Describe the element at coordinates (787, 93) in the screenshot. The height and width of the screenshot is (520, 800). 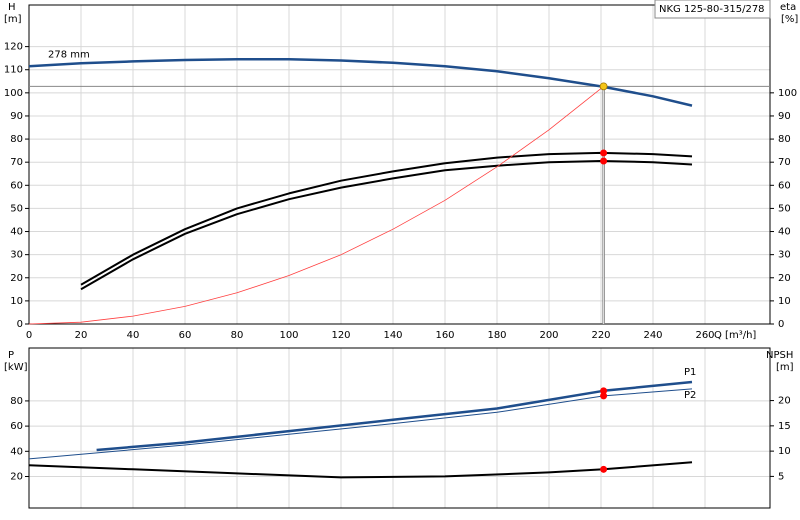
I see `y2-tick-label: 100` at that location.